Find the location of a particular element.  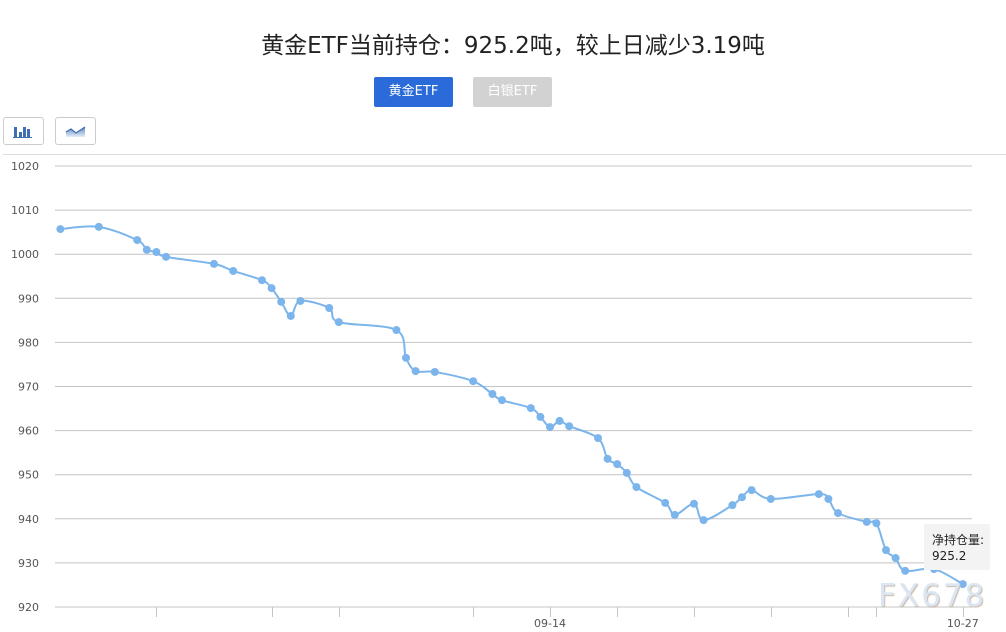

tooltip-label: 净持仓量: is located at coordinates (958, 540).